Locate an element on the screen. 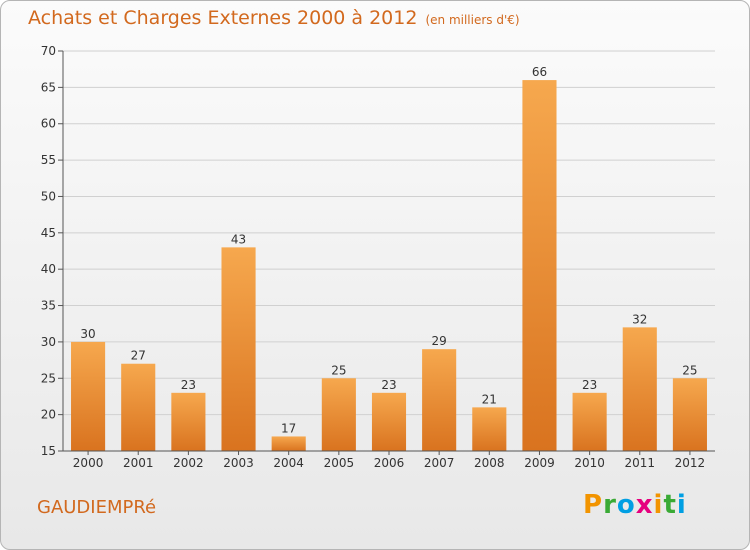 The image size is (750, 550). value-label-2002: 23 is located at coordinates (188, 385).